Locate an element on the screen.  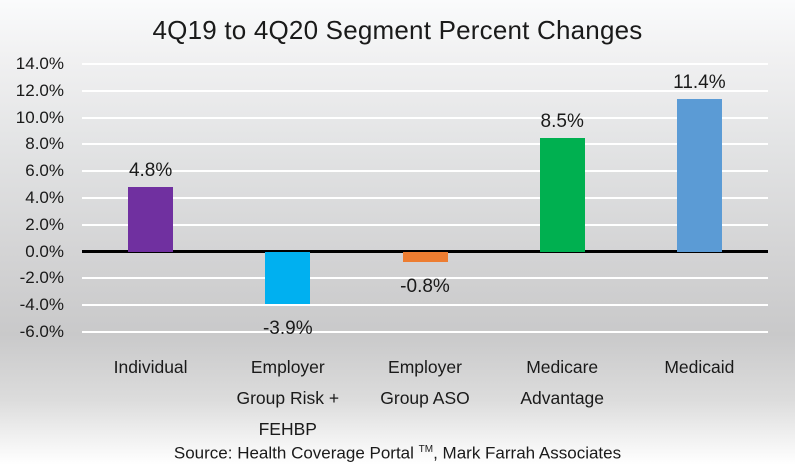
x-category-label-line: Individual is located at coordinates (150, 367).